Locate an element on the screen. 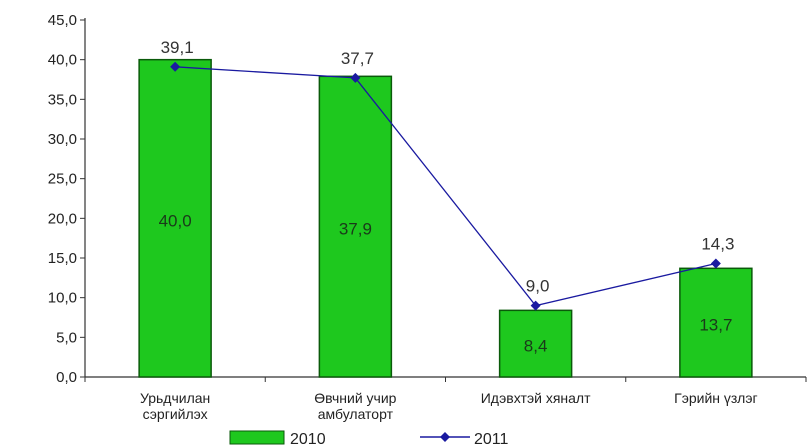 Image resolution: width=812 pixels, height=448 pixels. y-tick-label: 0,0 is located at coordinates (66, 377).